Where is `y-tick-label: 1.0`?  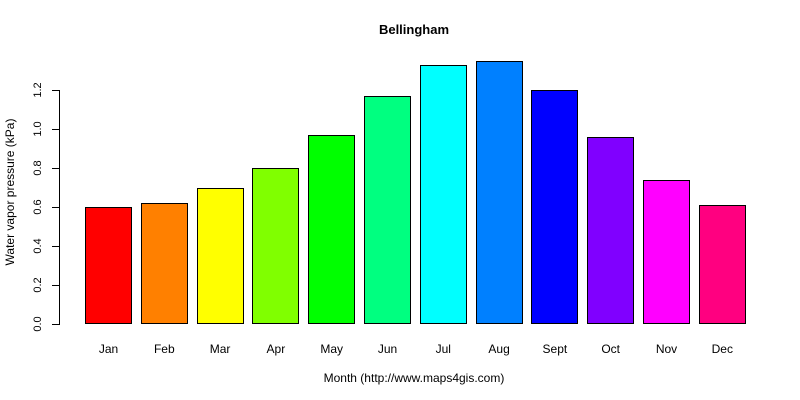
y-tick-label: 1.0 is located at coordinates (38, 129).